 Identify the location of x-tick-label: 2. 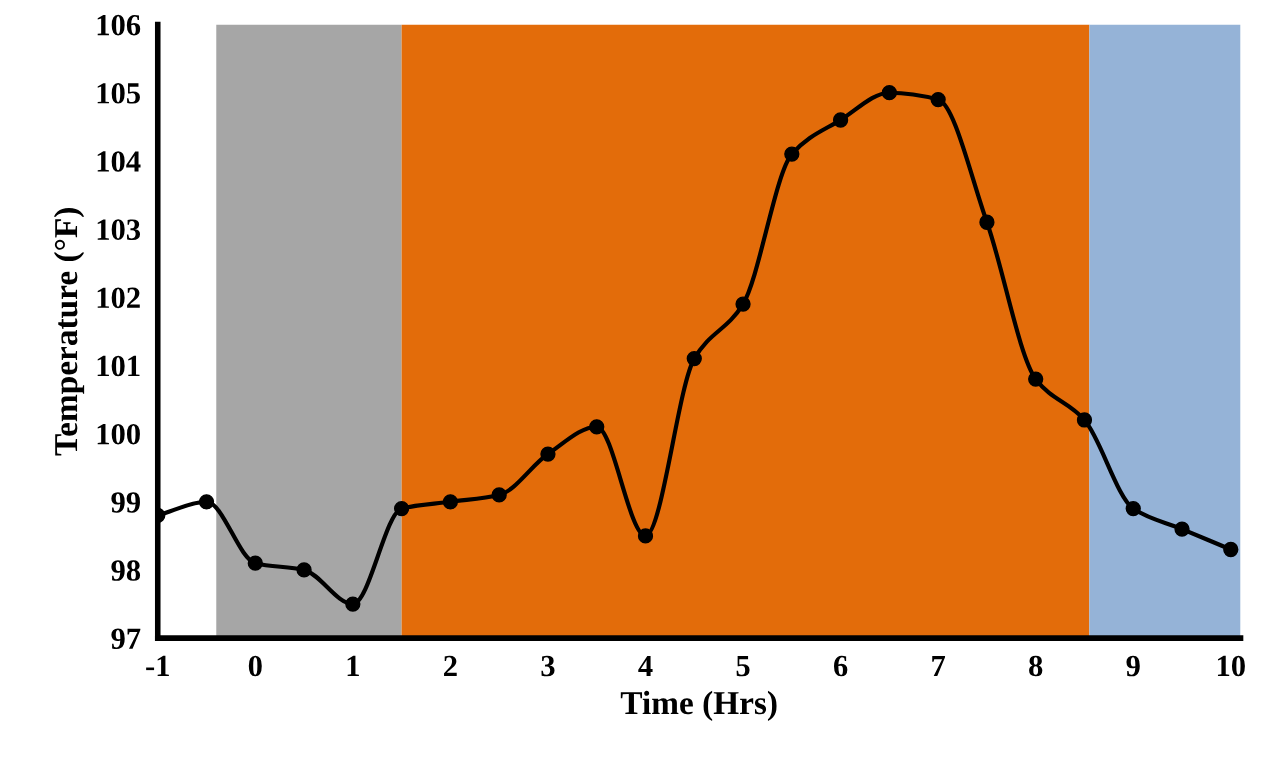
(450, 666).